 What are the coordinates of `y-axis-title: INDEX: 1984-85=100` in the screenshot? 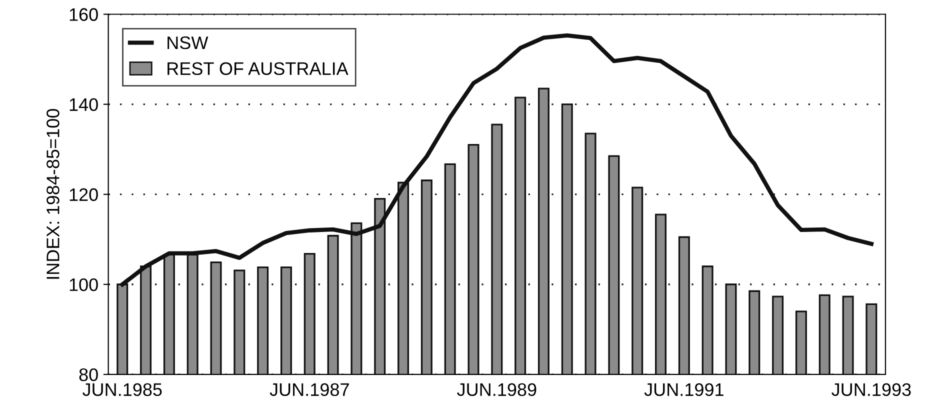 It's located at (53, 193).